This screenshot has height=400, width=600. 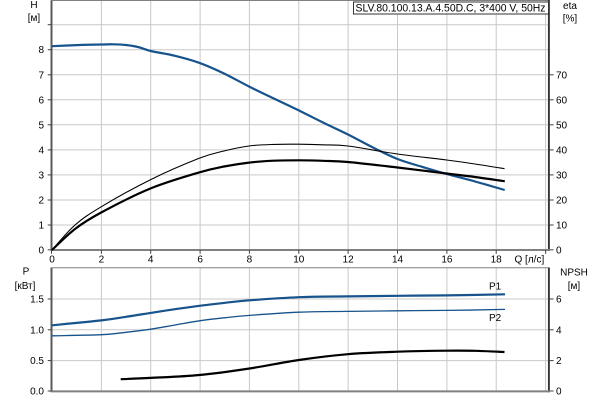 I want to click on svg-text: Q [л/с], so click(x=530, y=260).